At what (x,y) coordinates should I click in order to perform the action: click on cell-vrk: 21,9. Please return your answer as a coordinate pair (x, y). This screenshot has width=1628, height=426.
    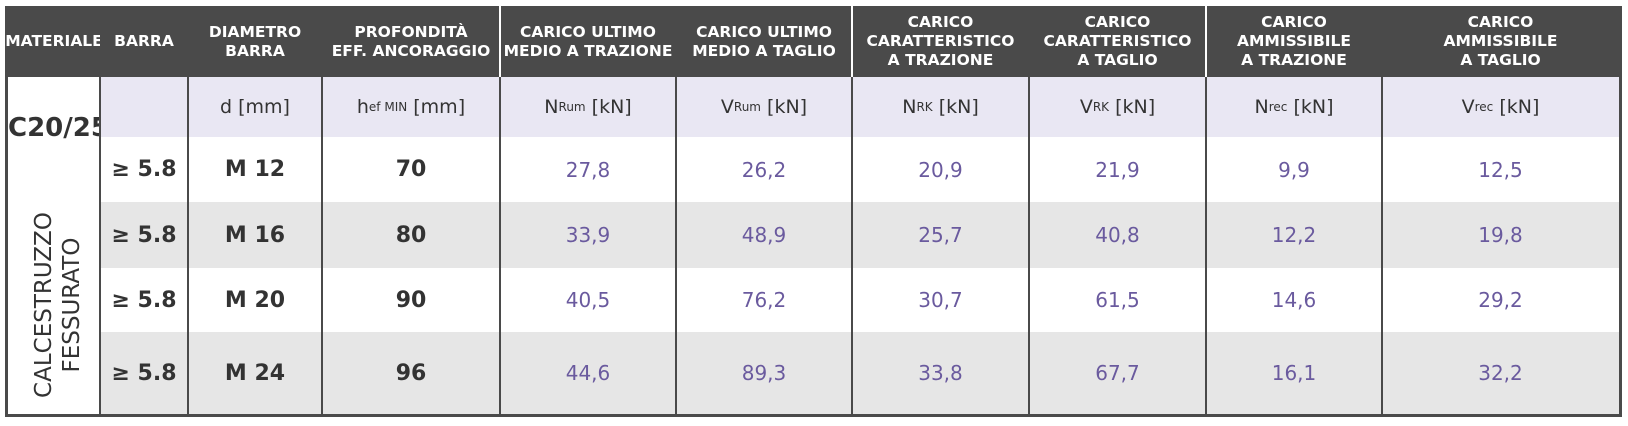
    Looking at the image, I should click on (1117, 169).